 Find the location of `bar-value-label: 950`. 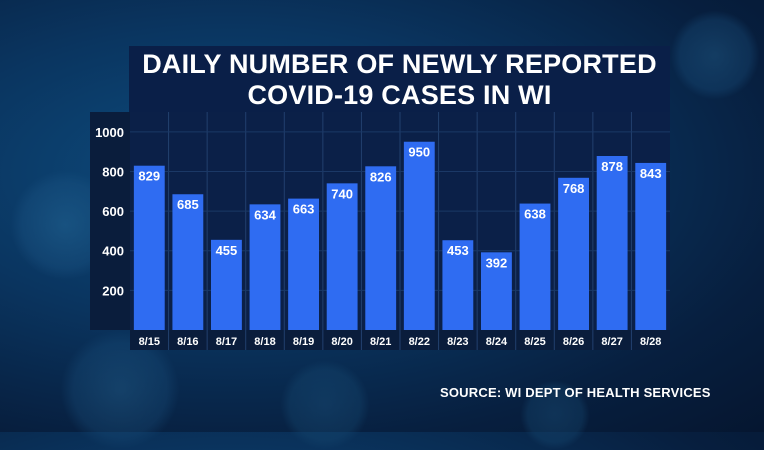

bar-value-label: 950 is located at coordinates (419, 152).